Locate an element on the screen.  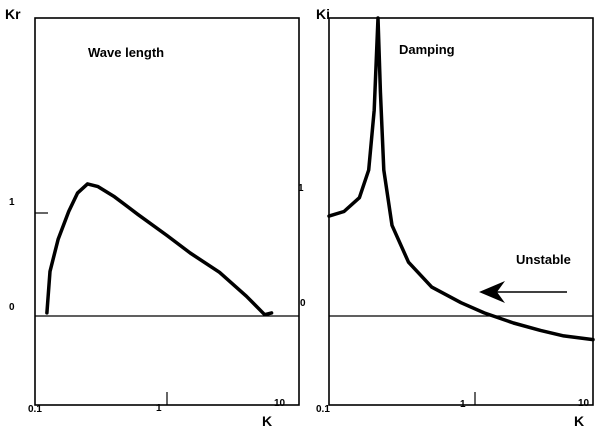
left-ylabel: Kr is located at coordinates (13, 14).